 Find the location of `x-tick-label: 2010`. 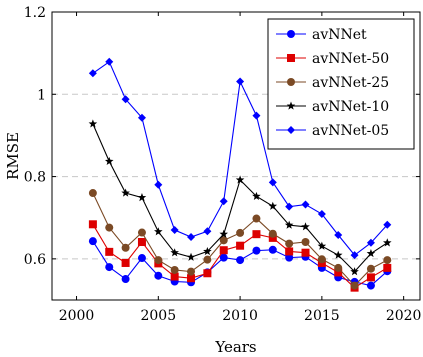

x-tick-label: 2010 is located at coordinates (240, 316).